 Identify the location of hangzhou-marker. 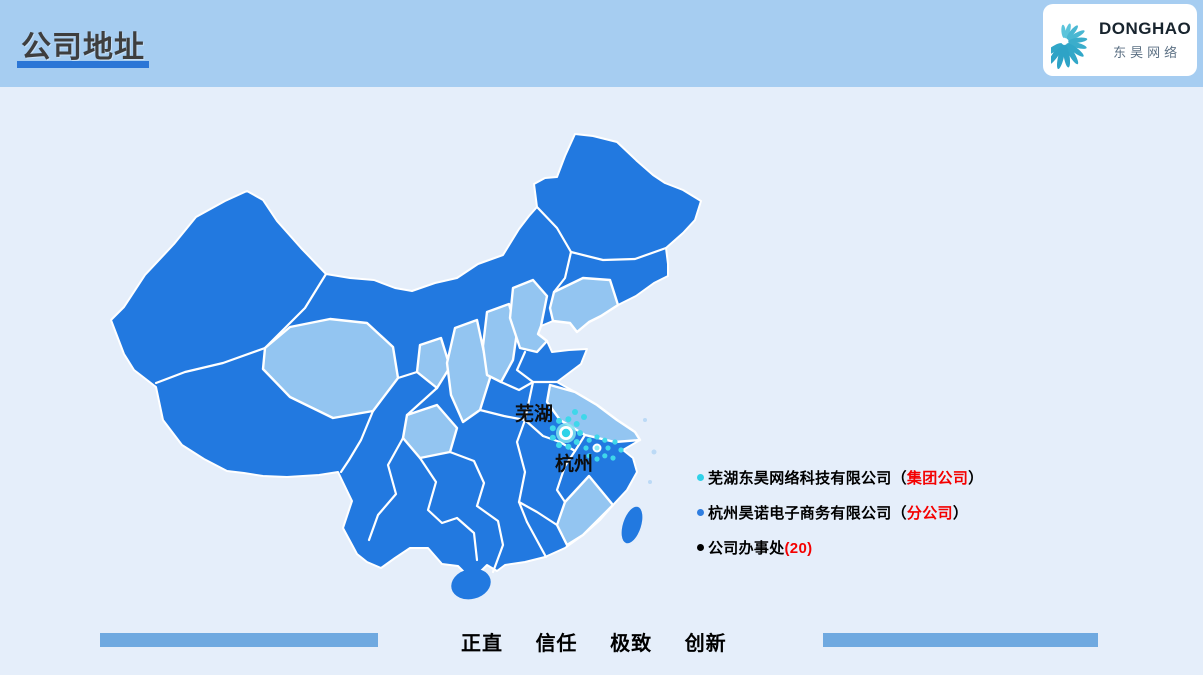
(603, 448).